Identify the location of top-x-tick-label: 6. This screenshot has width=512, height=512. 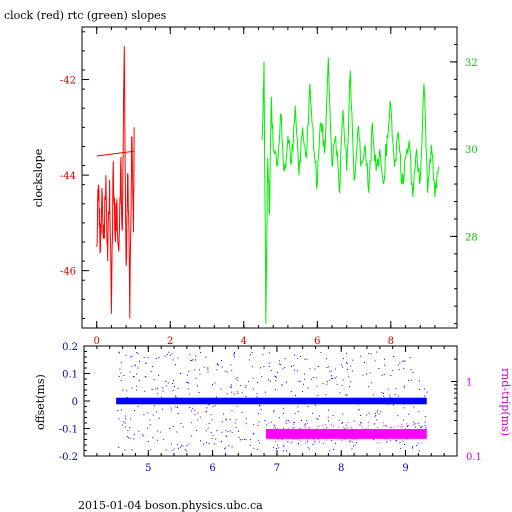
(317, 341).